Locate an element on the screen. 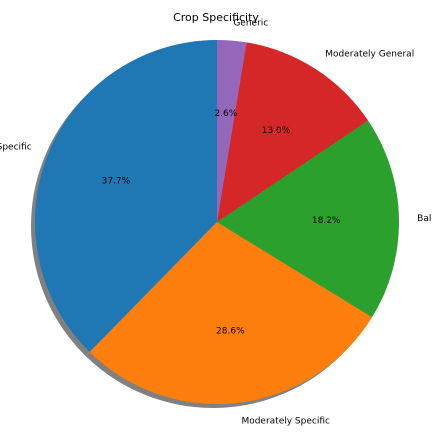 The width and height of the screenshot is (432, 432). slice-label-moderately-specific: Moderately Specific is located at coordinates (285, 422).